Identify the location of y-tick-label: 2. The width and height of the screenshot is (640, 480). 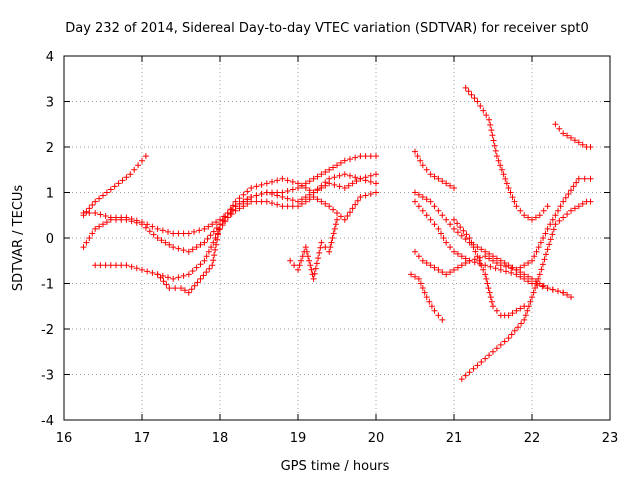
(50, 148).